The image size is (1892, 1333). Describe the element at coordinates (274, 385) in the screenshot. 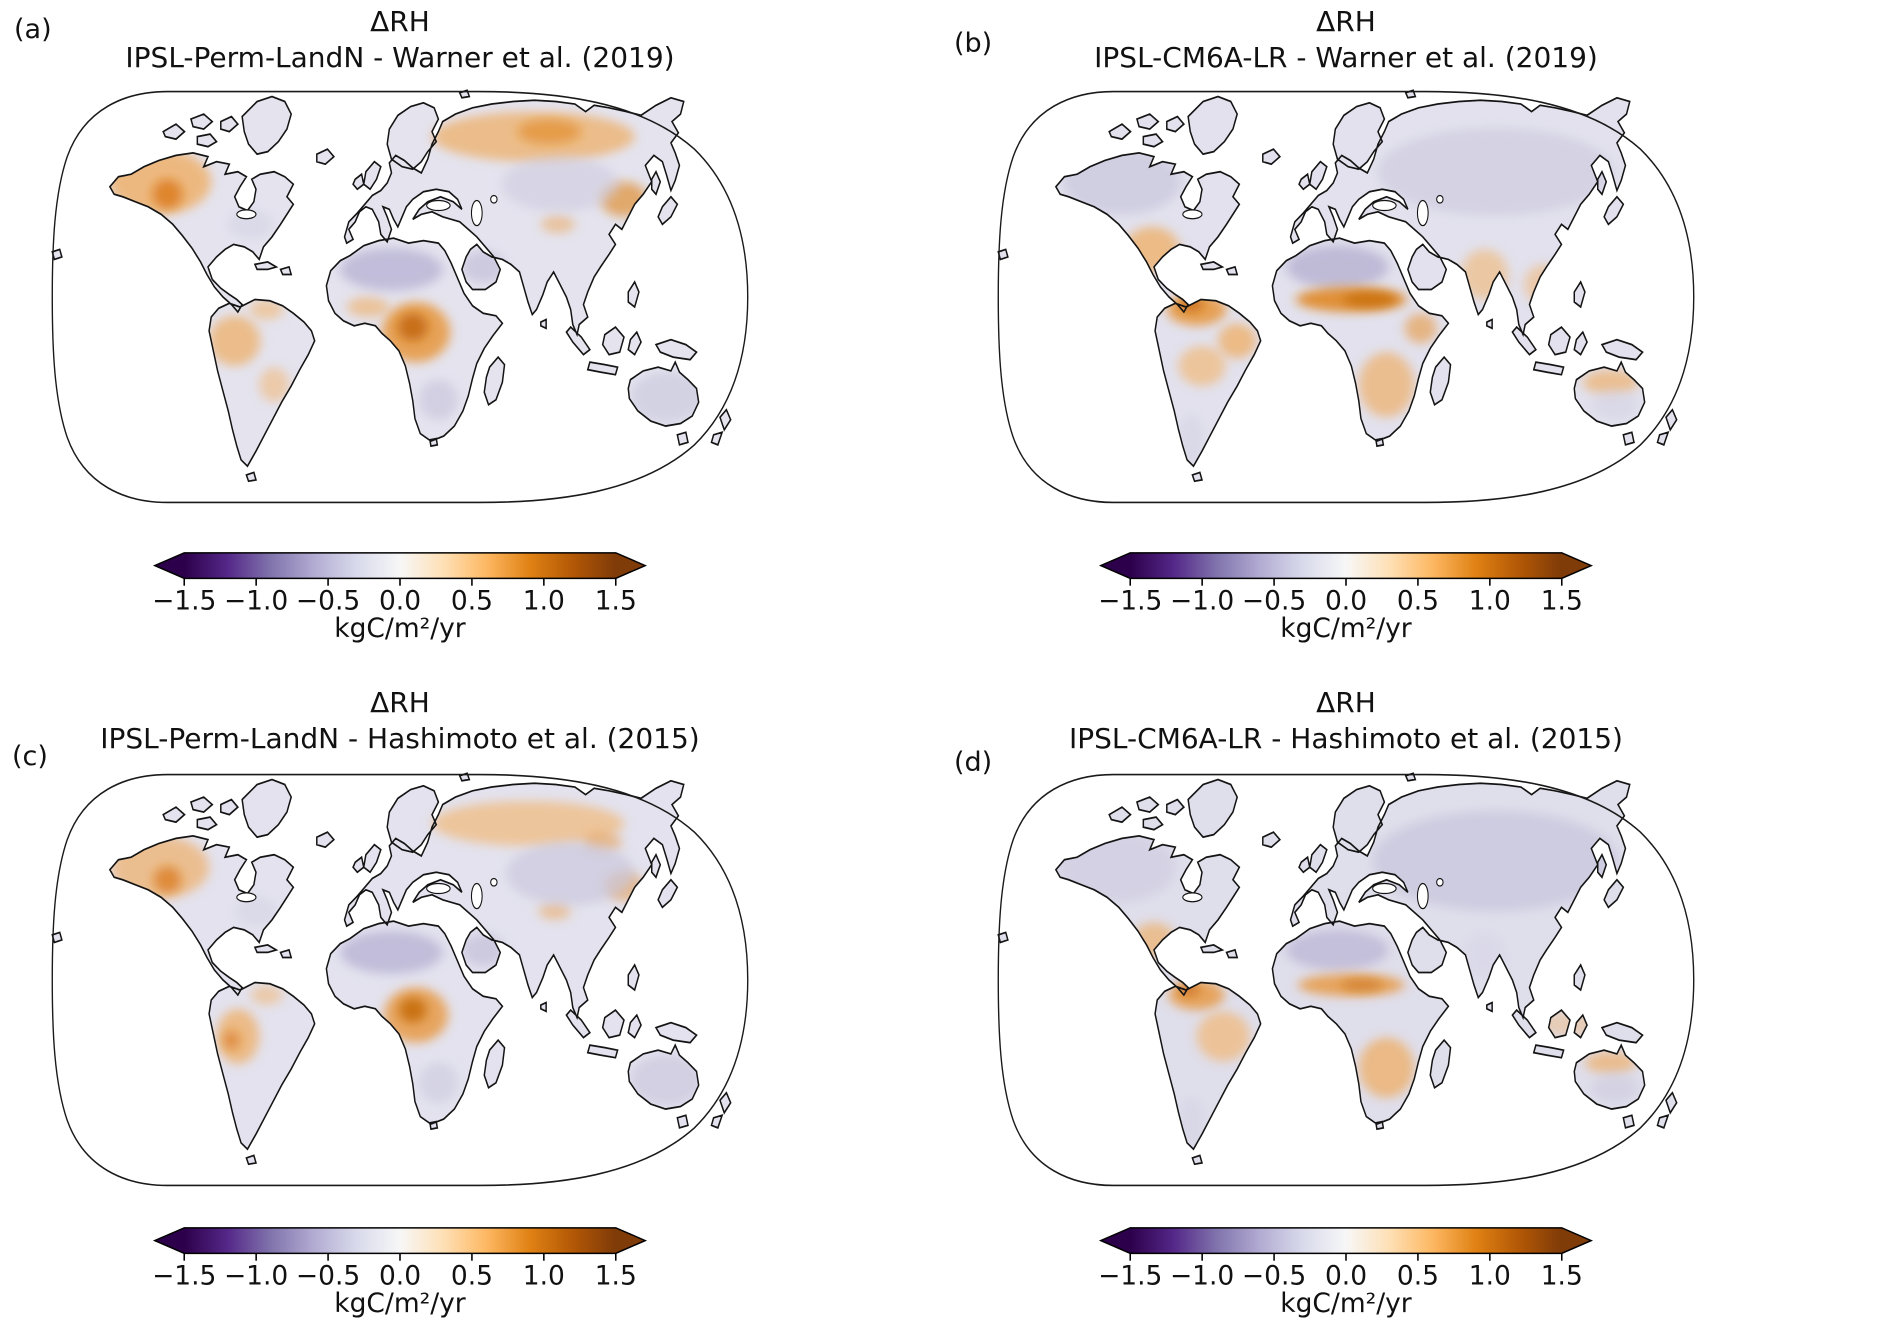

I see `hotspot-southern-brazil` at that location.